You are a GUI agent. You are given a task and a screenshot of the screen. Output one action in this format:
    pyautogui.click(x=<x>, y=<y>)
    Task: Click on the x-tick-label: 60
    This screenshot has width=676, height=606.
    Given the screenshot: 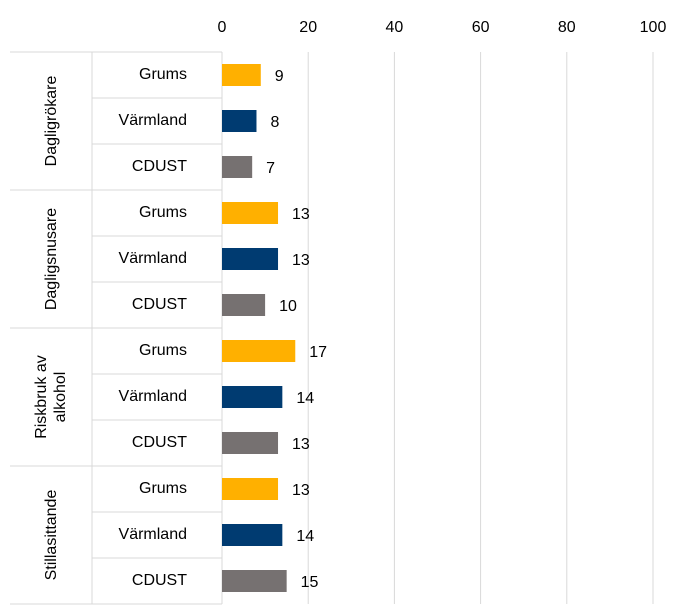 What is the action you would take?
    pyautogui.click(x=481, y=27)
    